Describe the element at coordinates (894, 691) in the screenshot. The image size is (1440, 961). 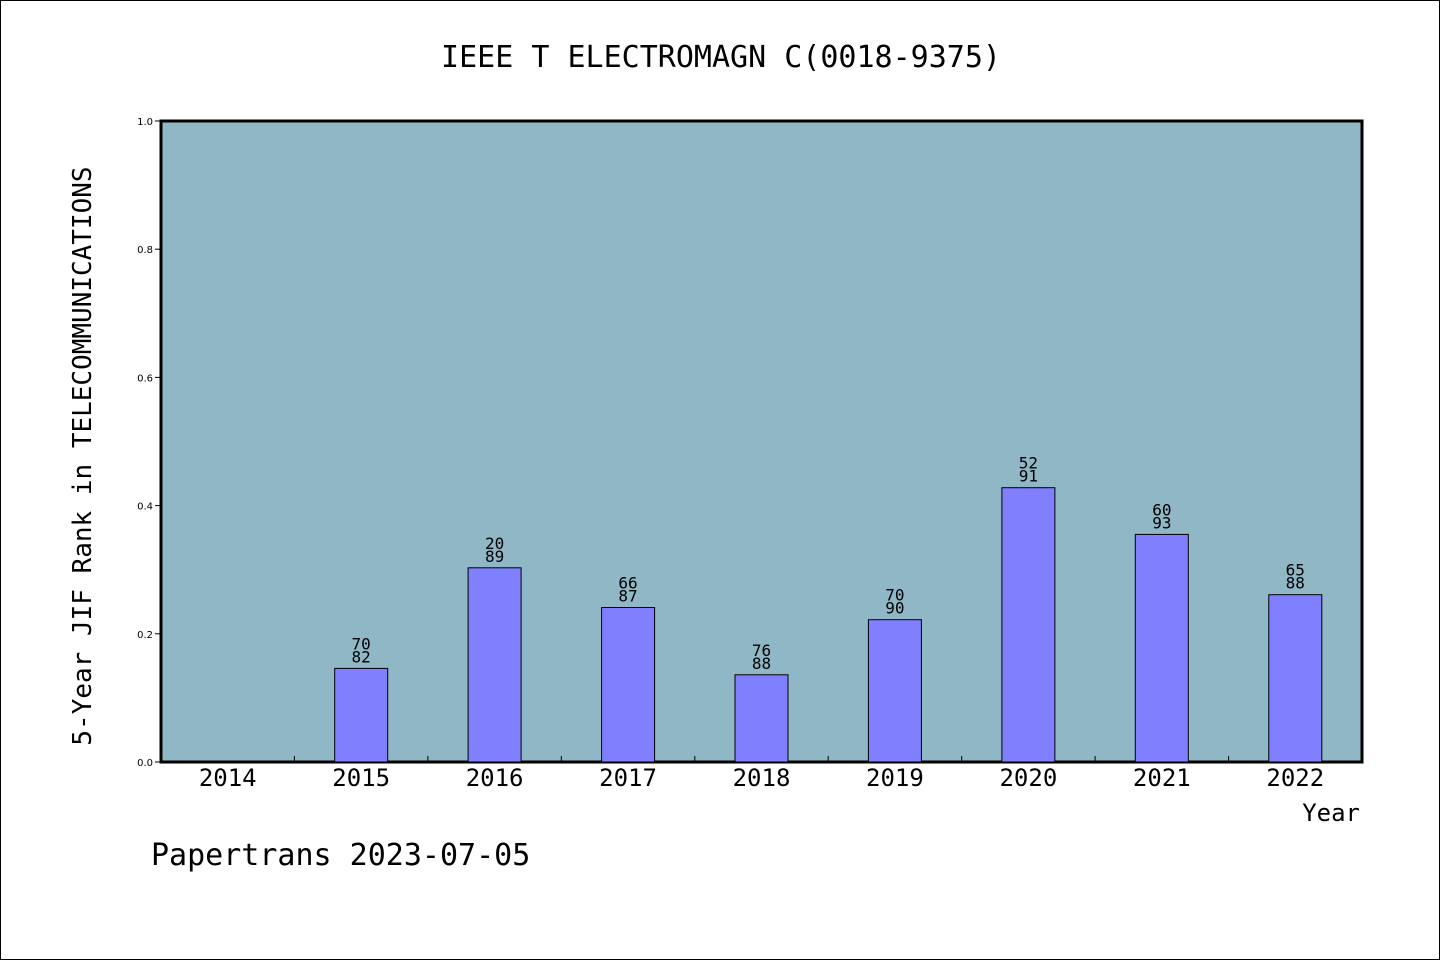
I see `bar-2019` at that location.